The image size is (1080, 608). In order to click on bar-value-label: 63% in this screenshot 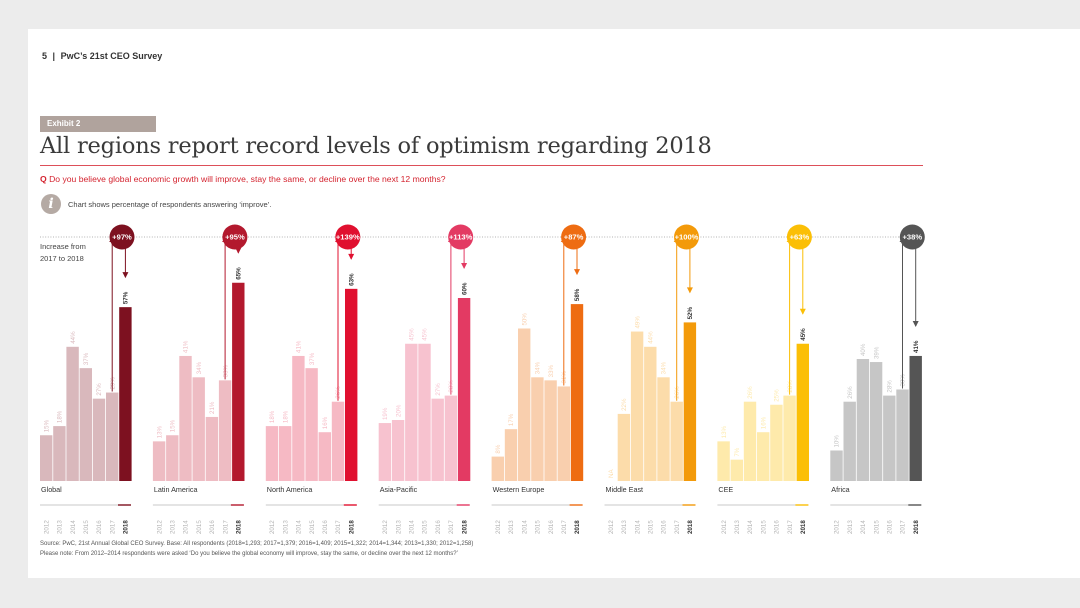, I will do `click(351, 279)`.